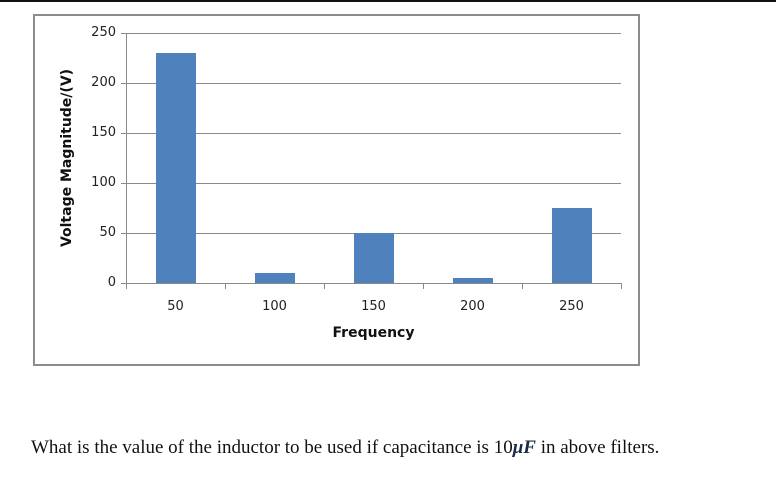  Describe the element at coordinates (67, 158) in the screenshot. I see `y-axis-title: Voltage Magnitude/(V)` at that location.